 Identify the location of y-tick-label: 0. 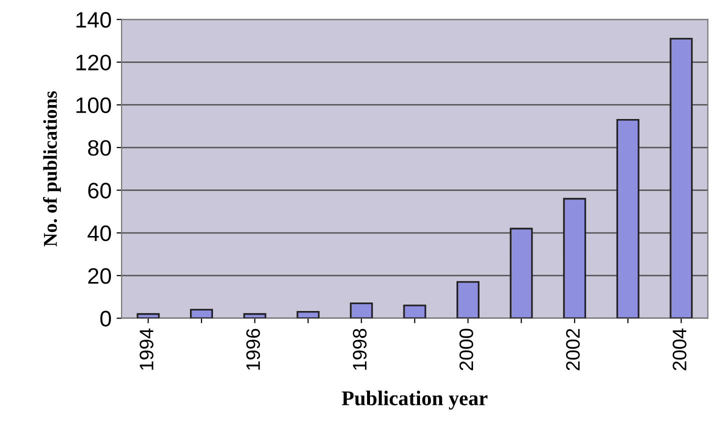
(105, 318).